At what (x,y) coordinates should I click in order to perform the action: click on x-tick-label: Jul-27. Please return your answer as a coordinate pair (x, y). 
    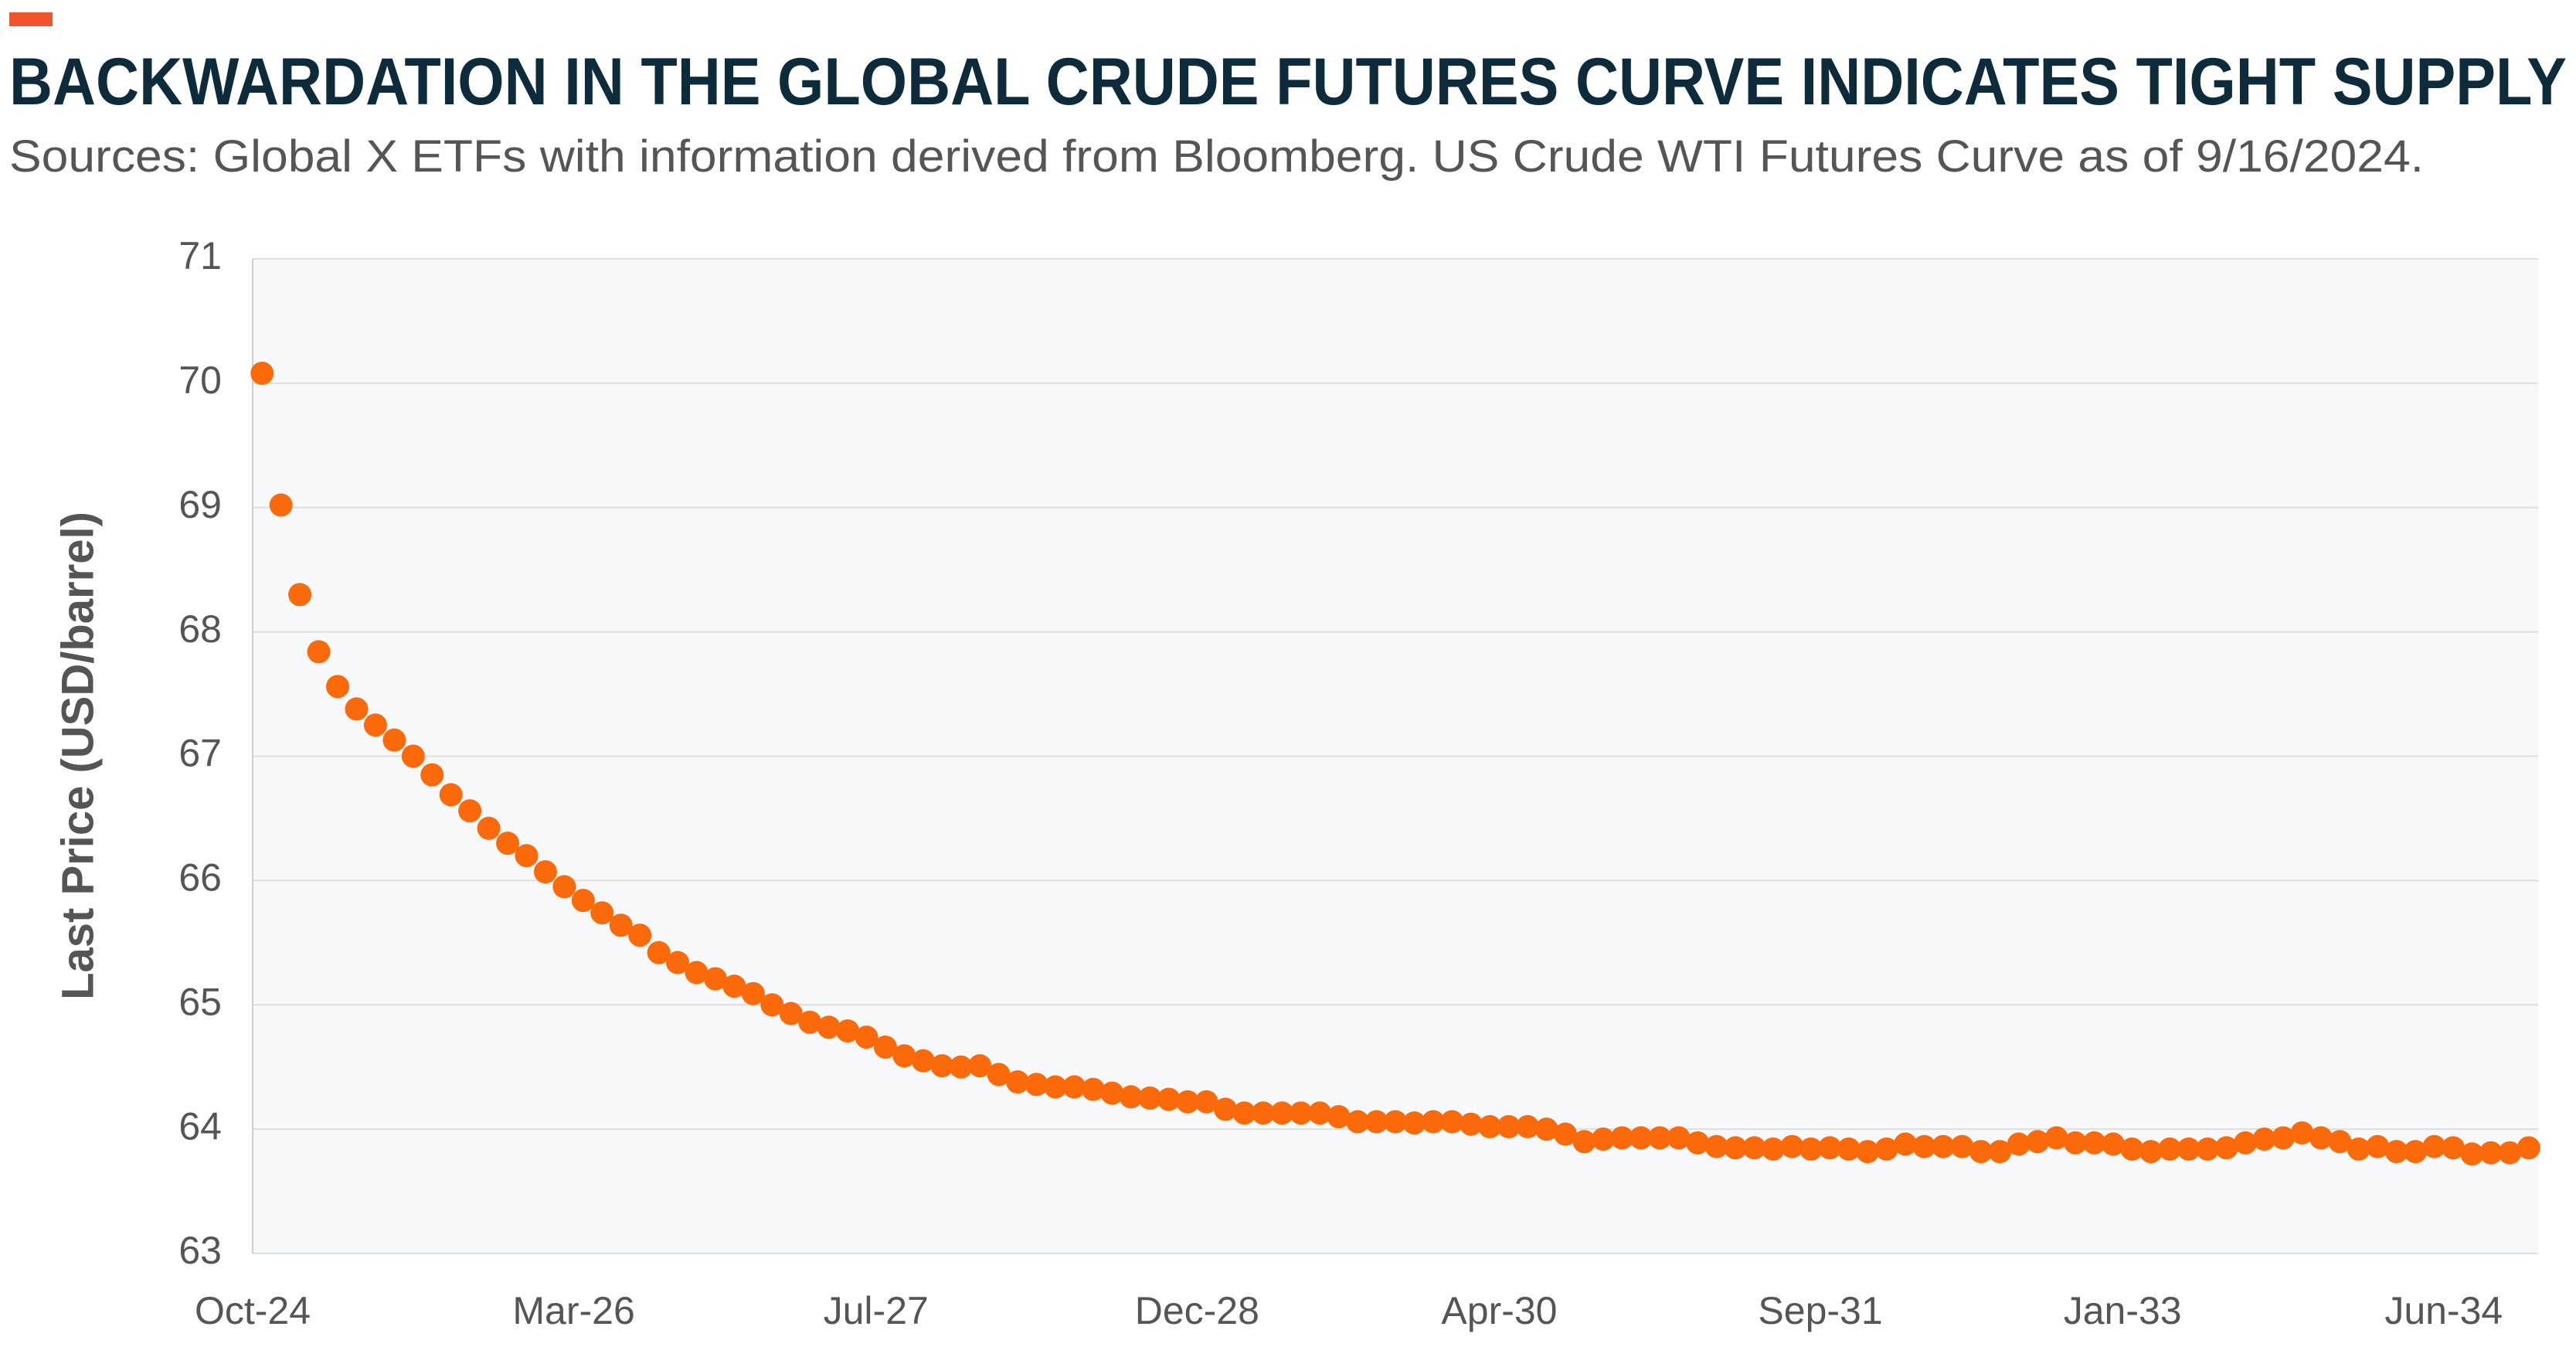
    Looking at the image, I should click on (876, 1310).